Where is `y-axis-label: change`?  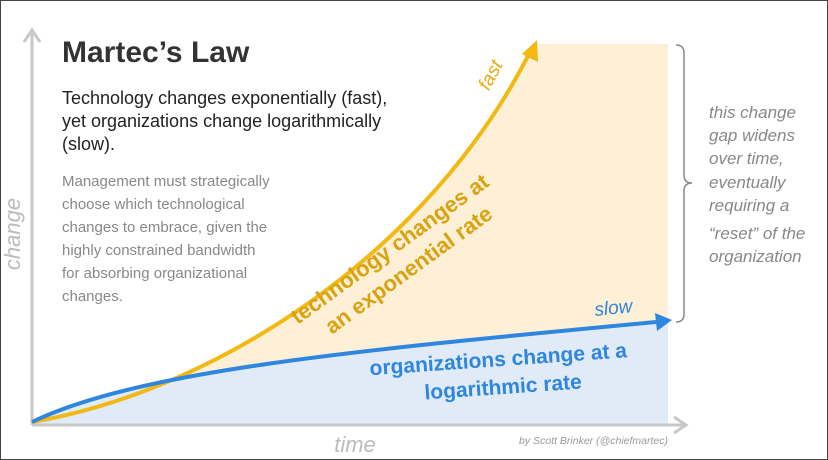
y-axis-label: change is located at coordinates (12, 234).